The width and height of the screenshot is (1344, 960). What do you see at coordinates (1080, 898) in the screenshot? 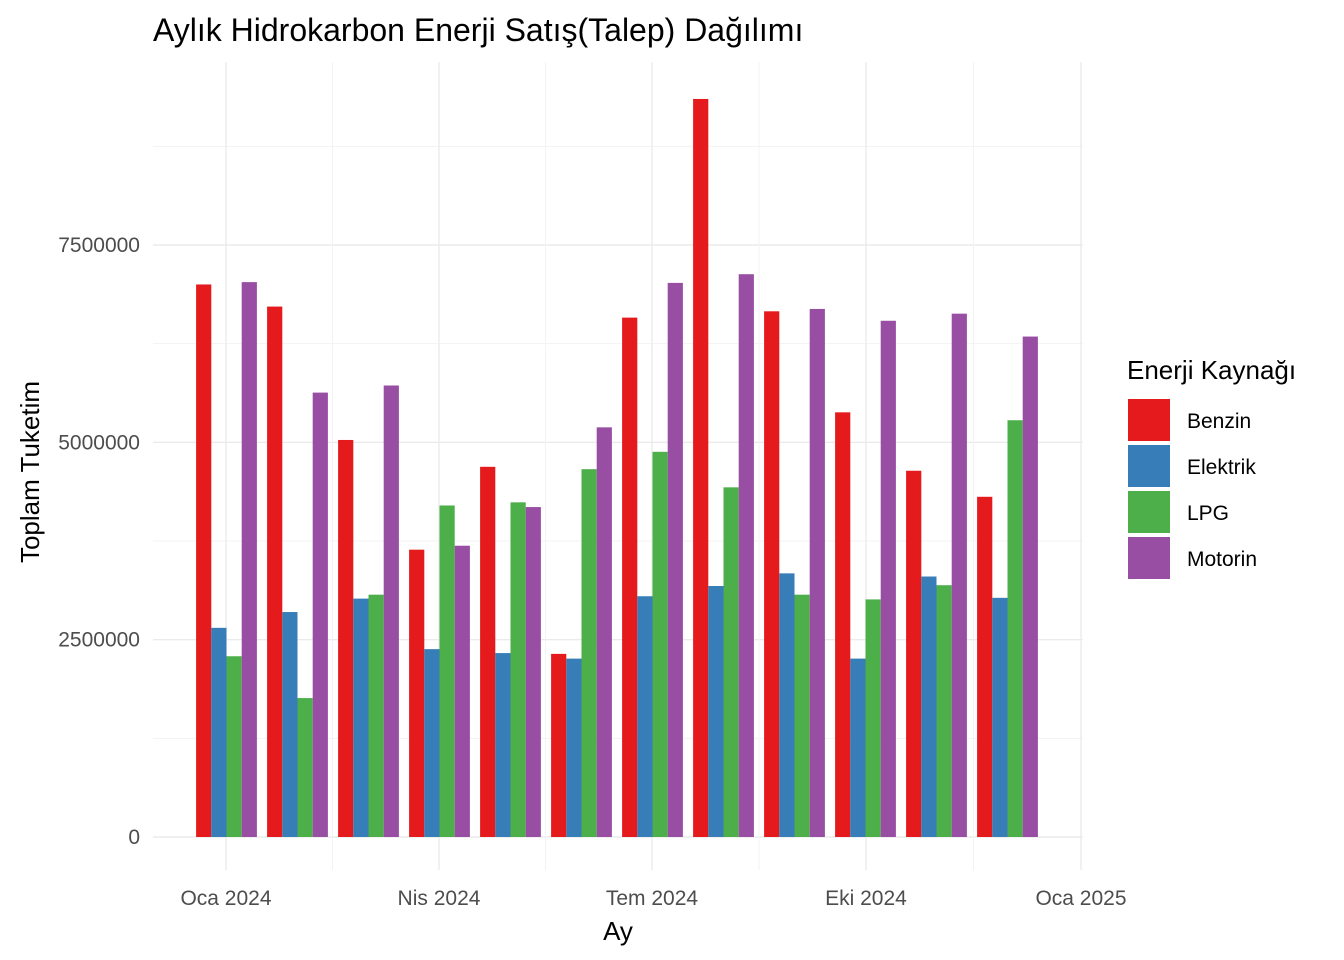
I see `x-tick-label: Oca 2025` at bounding box center [1080, 898].